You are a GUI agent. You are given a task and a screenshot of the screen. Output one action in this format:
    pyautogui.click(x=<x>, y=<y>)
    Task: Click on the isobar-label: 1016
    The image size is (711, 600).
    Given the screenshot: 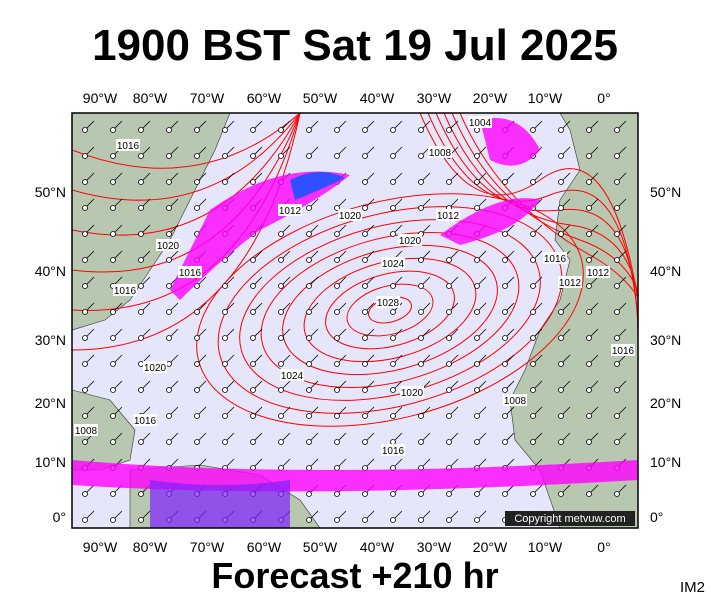 What is the action you would take?
    pyautogui.click(x=190, y=273)
    